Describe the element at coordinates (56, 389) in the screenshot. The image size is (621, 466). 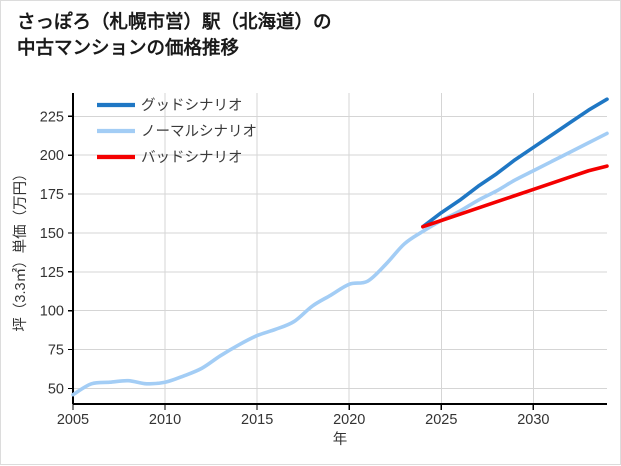
I see `y-tick-label: 50` at that location.